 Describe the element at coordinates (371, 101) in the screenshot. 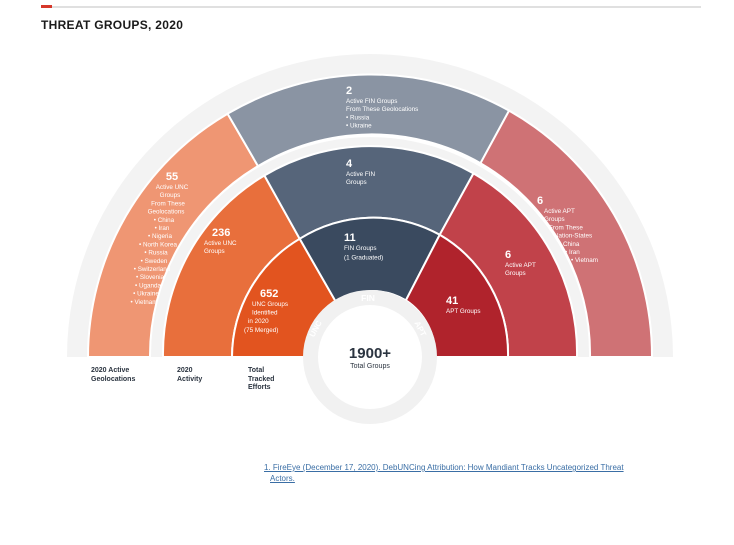

I see `fin-geolocations-text-line: Active FIN Groups` at that location.